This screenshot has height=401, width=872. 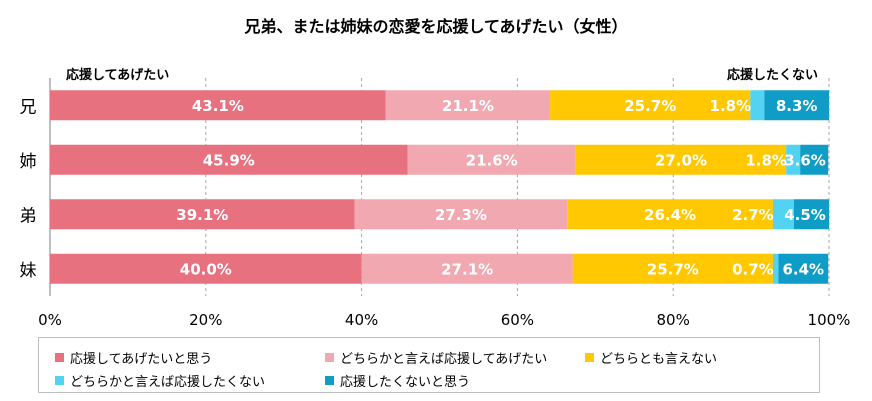 I want to click on data-label: 6.4%, so click(x=803, y=269).